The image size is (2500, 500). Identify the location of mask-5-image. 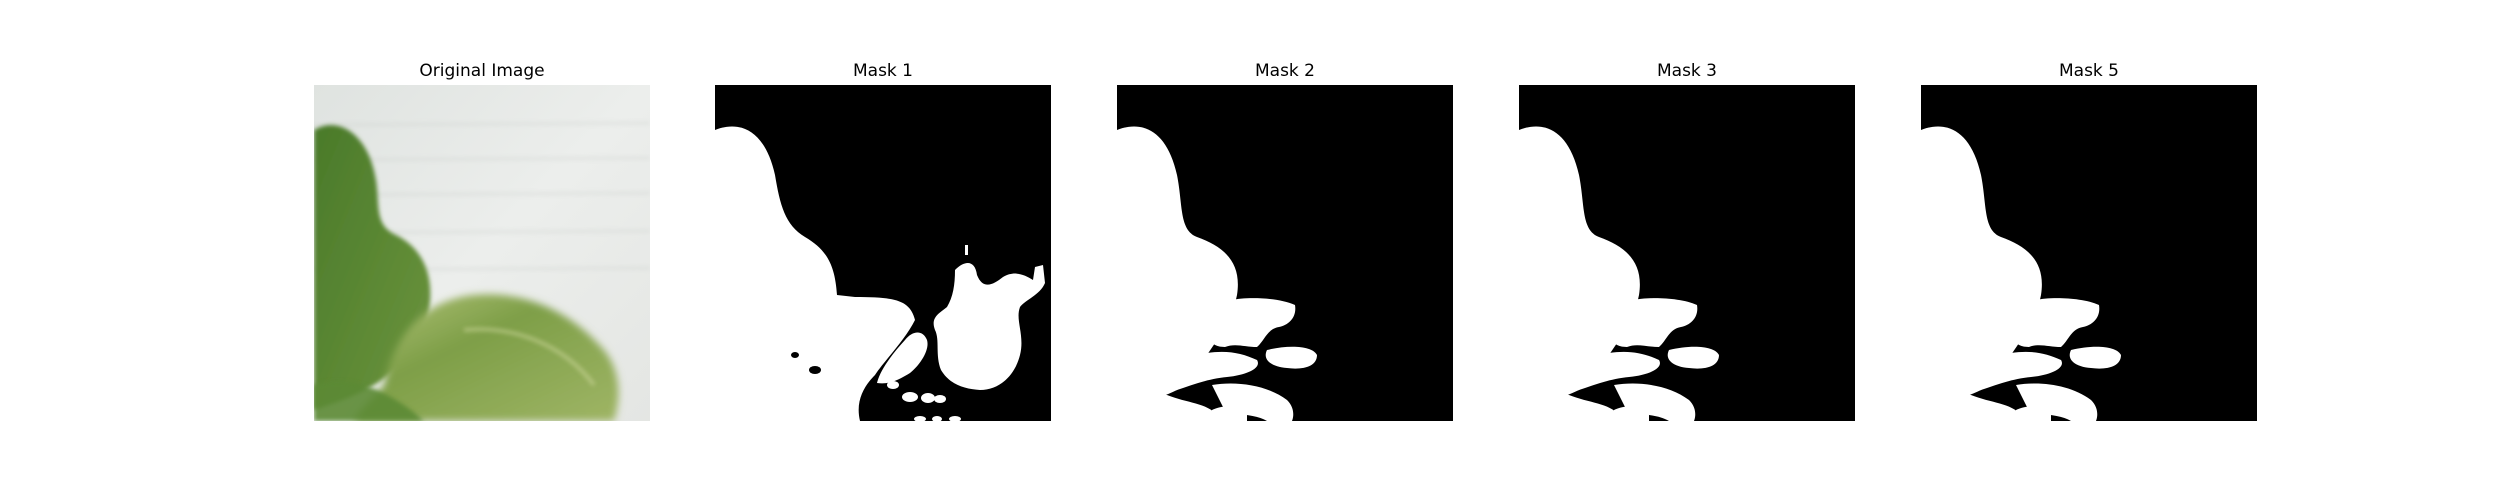
(2089, 253).